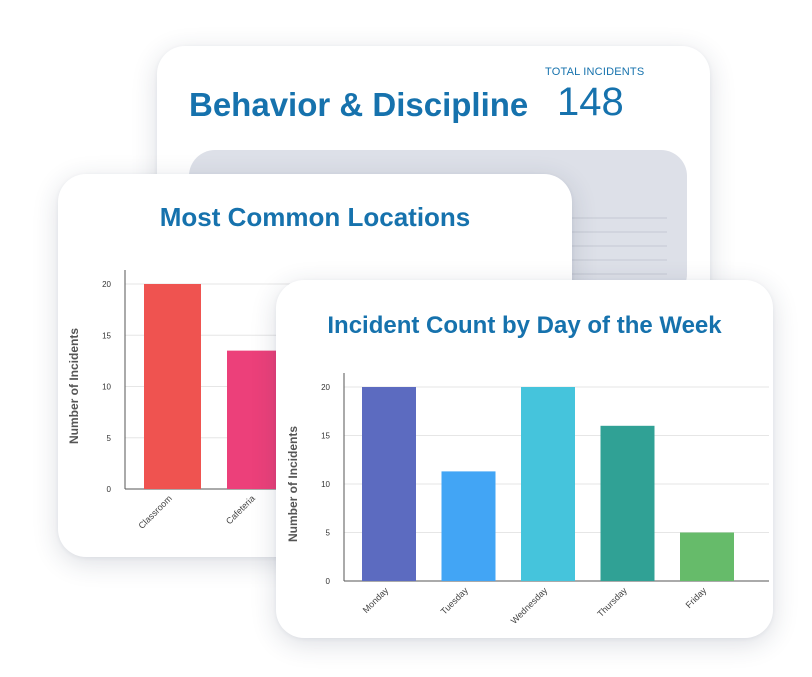 The image size is (812, 677). Describe the element at coordinates (109, 438) in the screenshot. I see `loc-y-tick-label: 5` at that location.